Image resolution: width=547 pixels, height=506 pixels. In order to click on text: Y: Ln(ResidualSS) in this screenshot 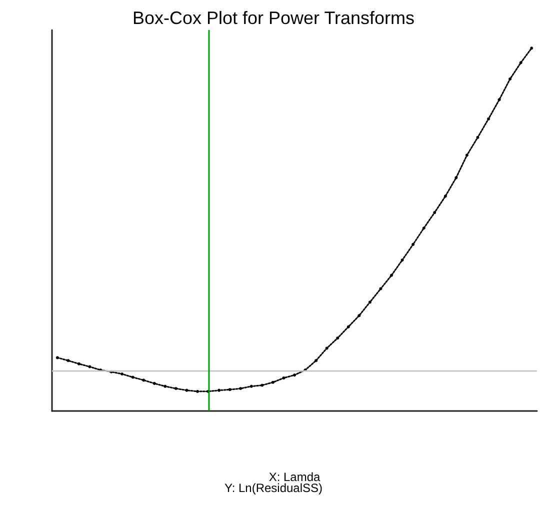, I will do `click(273, 488)`.